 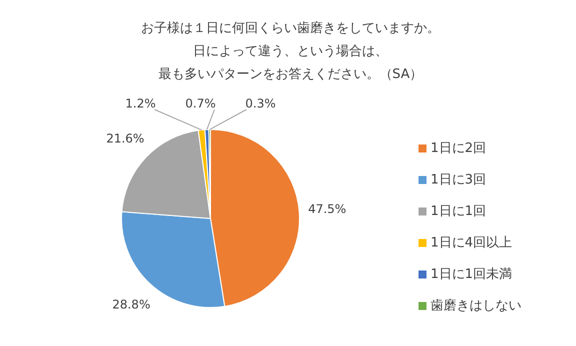 I want to click on legend-label: 歯磨きはしない, so click(x=476, y=306).